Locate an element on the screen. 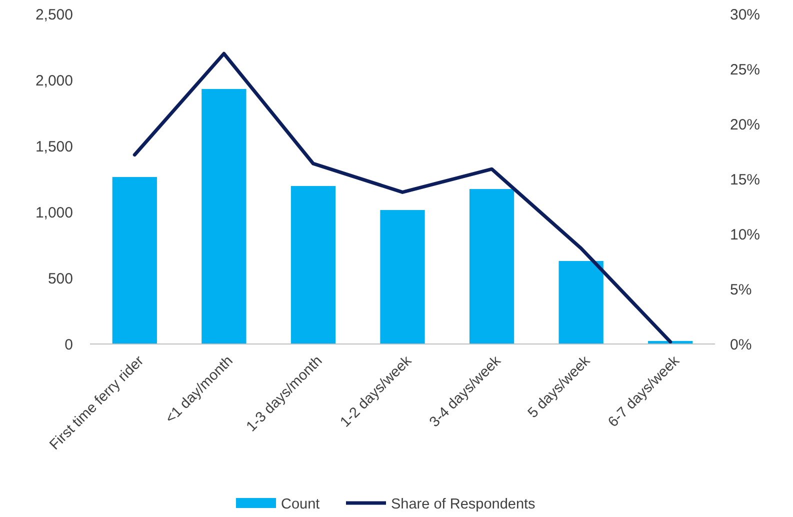 The height and width of the screenshot is (517, 793). y2-tick-label: 30% is located at coordinates (745, 15).